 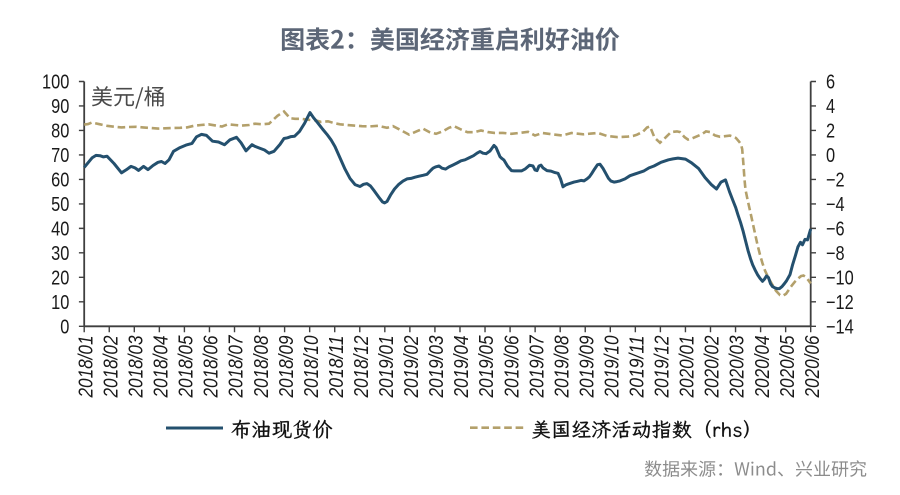 I want to click on svg-text: −14, so click(x=840, y=328).